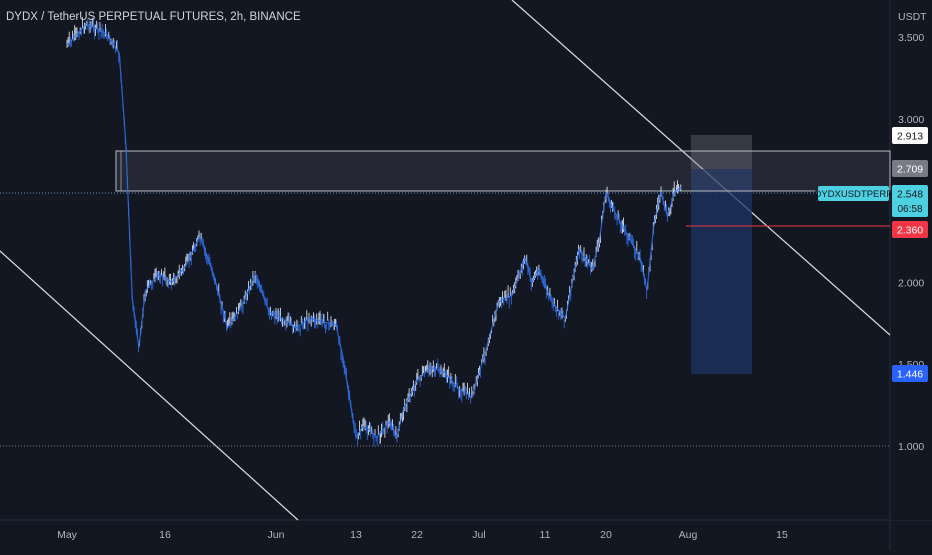 The height and width of the screenshot is (555, 932). I want to click on time-tick-label: May, so click(67, 535).